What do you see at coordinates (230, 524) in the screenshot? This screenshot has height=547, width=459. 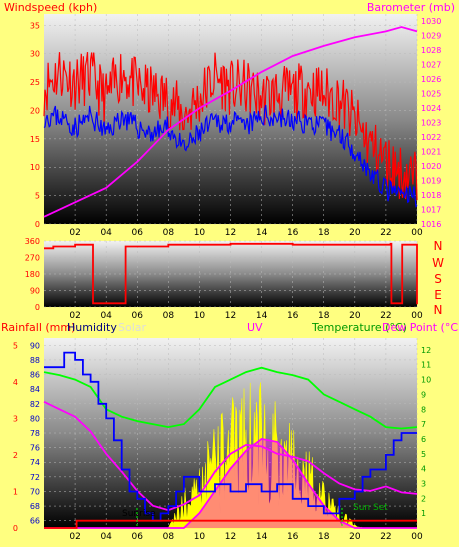 I see `rainfall-line` at bounding box center [230, 524].